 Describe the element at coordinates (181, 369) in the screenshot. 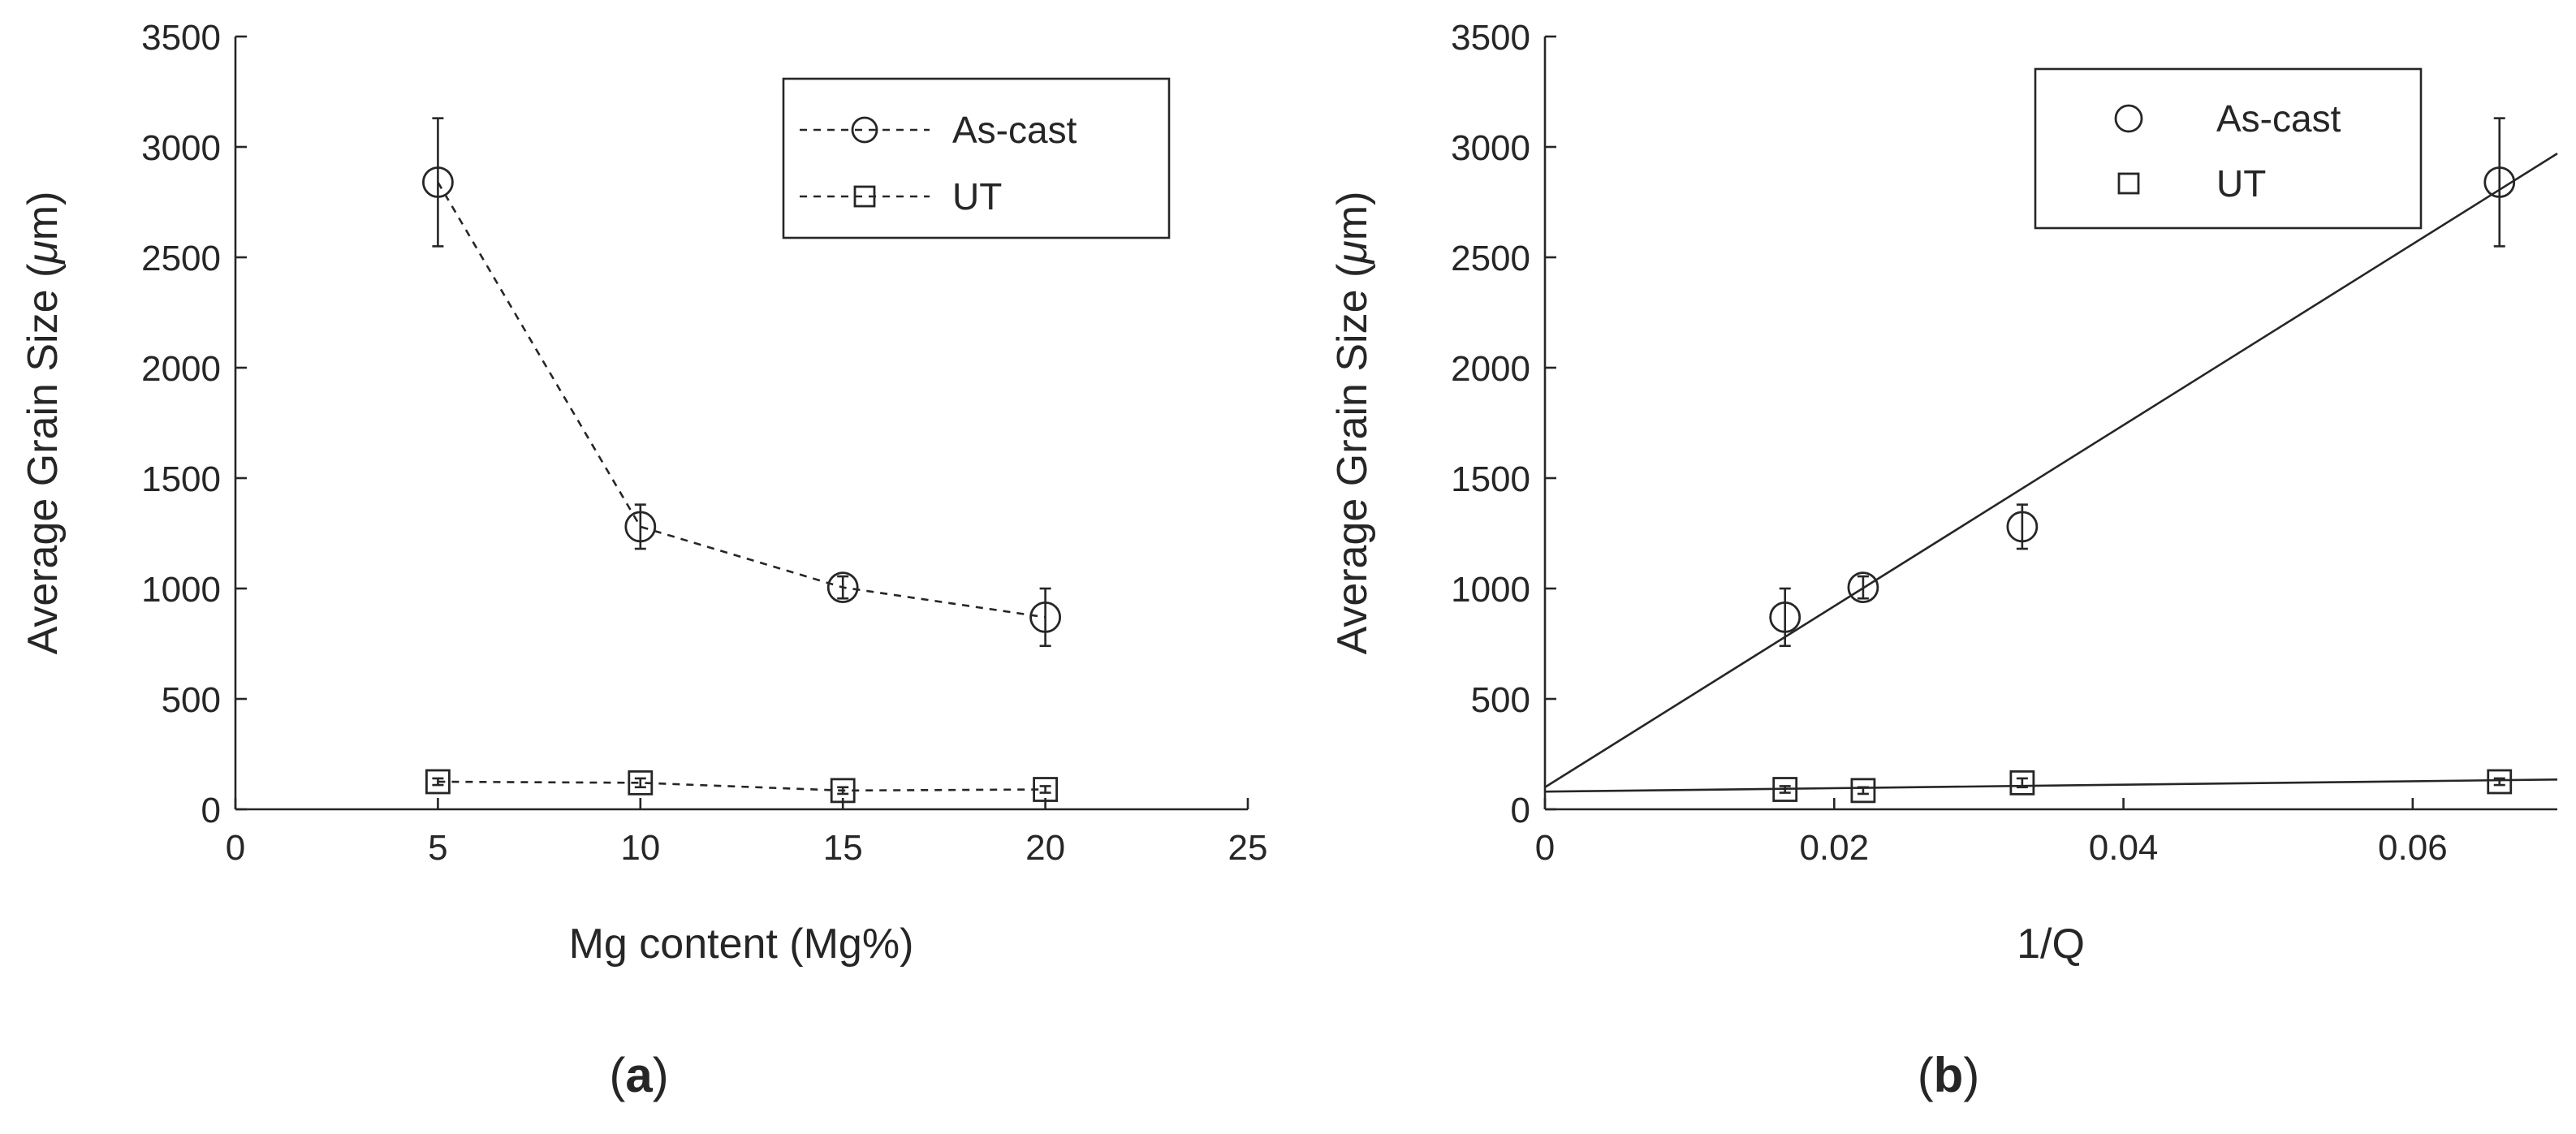

I see `panel-a-y-tick-label: 2000` at that location.